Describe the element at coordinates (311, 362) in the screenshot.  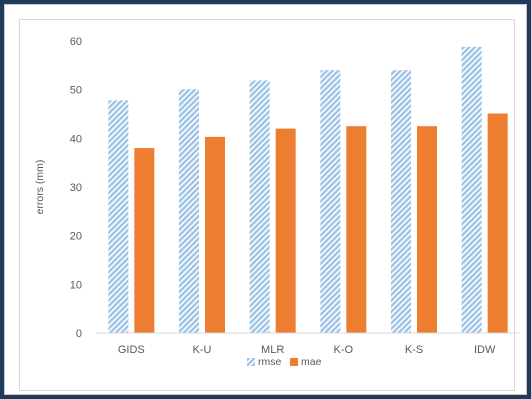
I see `legend-label-mae: mae` at that location.